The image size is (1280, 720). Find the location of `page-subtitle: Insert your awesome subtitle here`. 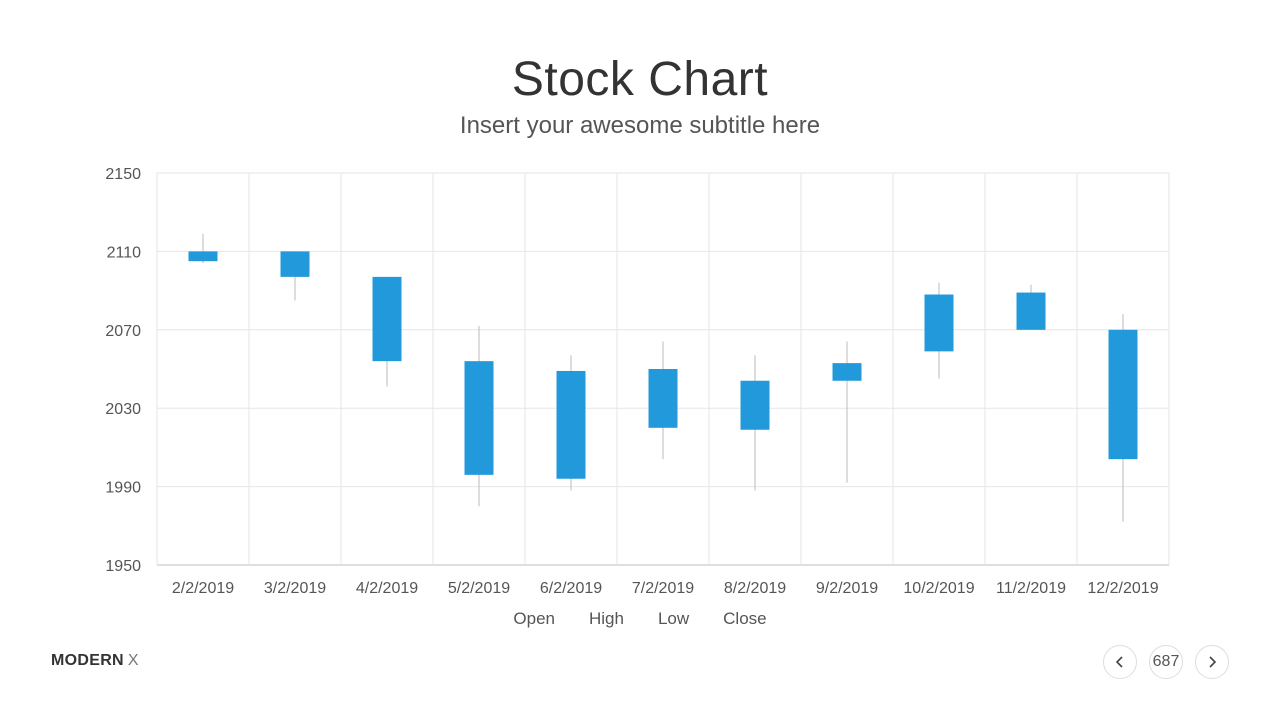

page-subtitle: Insert your awesome subtitle here is located at coordinates (640, 125).